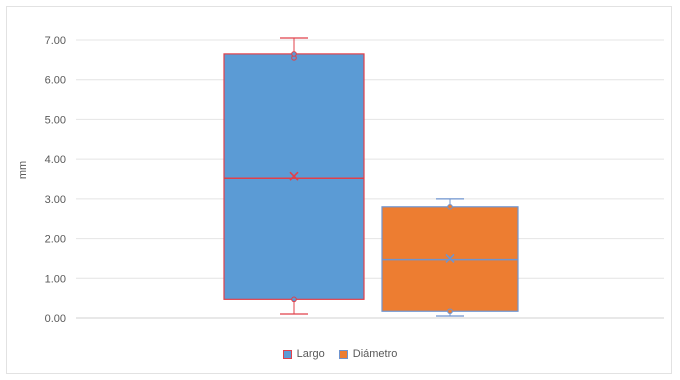 The height and width of the screenshot is (380, 680). I want to click on box-diametro, so click(450, 257).